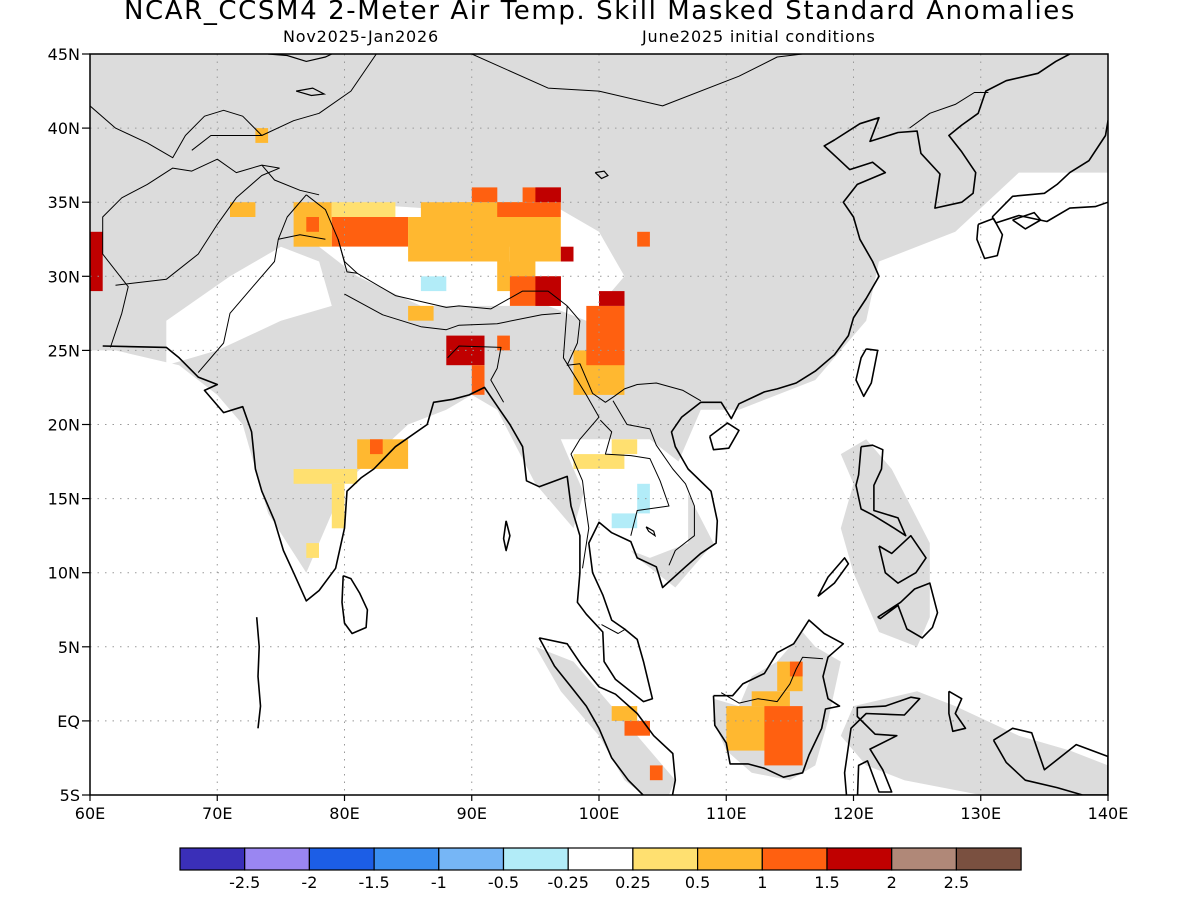 This screenshot has width=1200, height=900. I want to click on border-malaysia-thai, so click(613, 629).